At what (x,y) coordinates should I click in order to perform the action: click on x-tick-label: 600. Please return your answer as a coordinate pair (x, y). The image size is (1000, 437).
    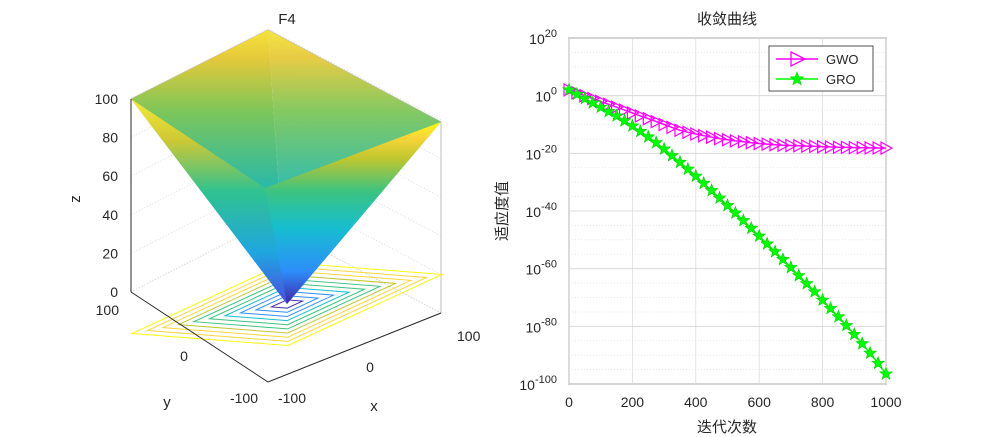
    Looking at the image, I should click on (760, 402).